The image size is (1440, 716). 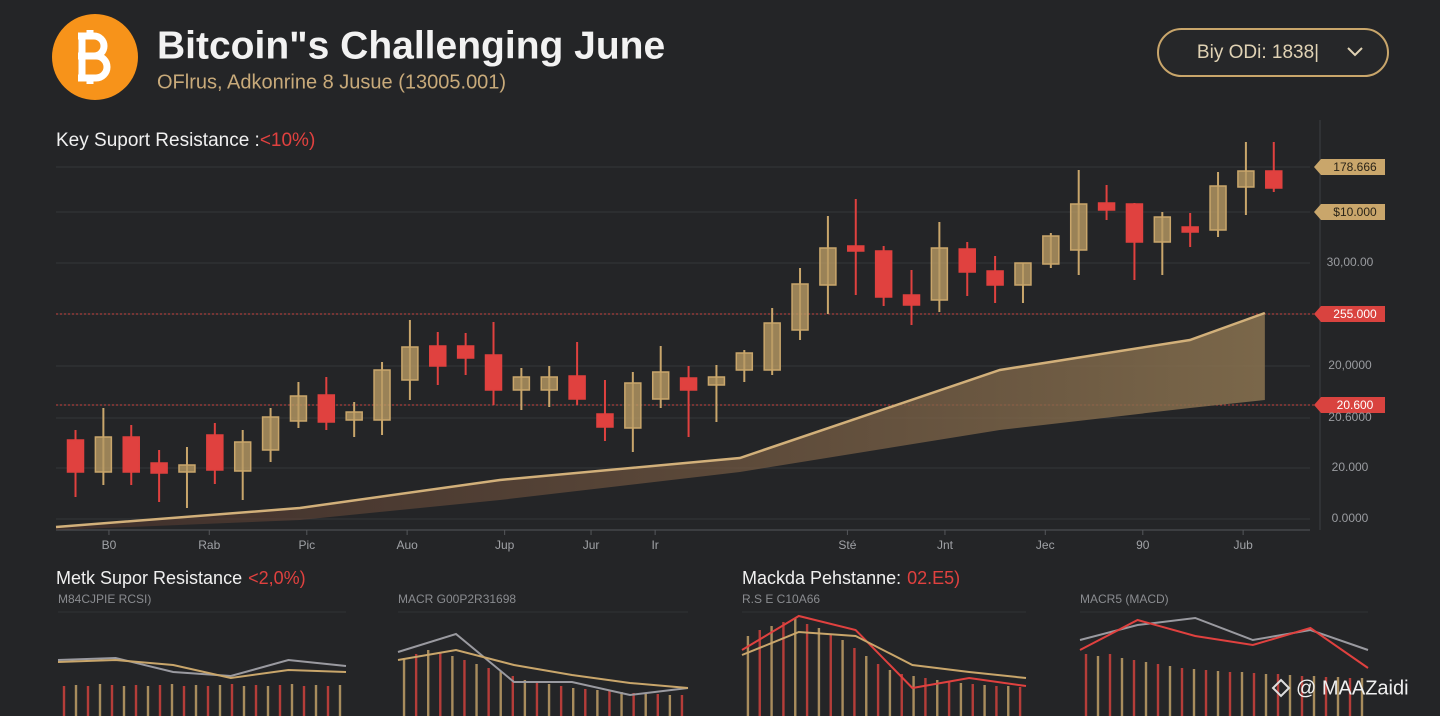 I want to click on chart-title: Key Suport Resistance :<10%), so click(x=185, y=140).